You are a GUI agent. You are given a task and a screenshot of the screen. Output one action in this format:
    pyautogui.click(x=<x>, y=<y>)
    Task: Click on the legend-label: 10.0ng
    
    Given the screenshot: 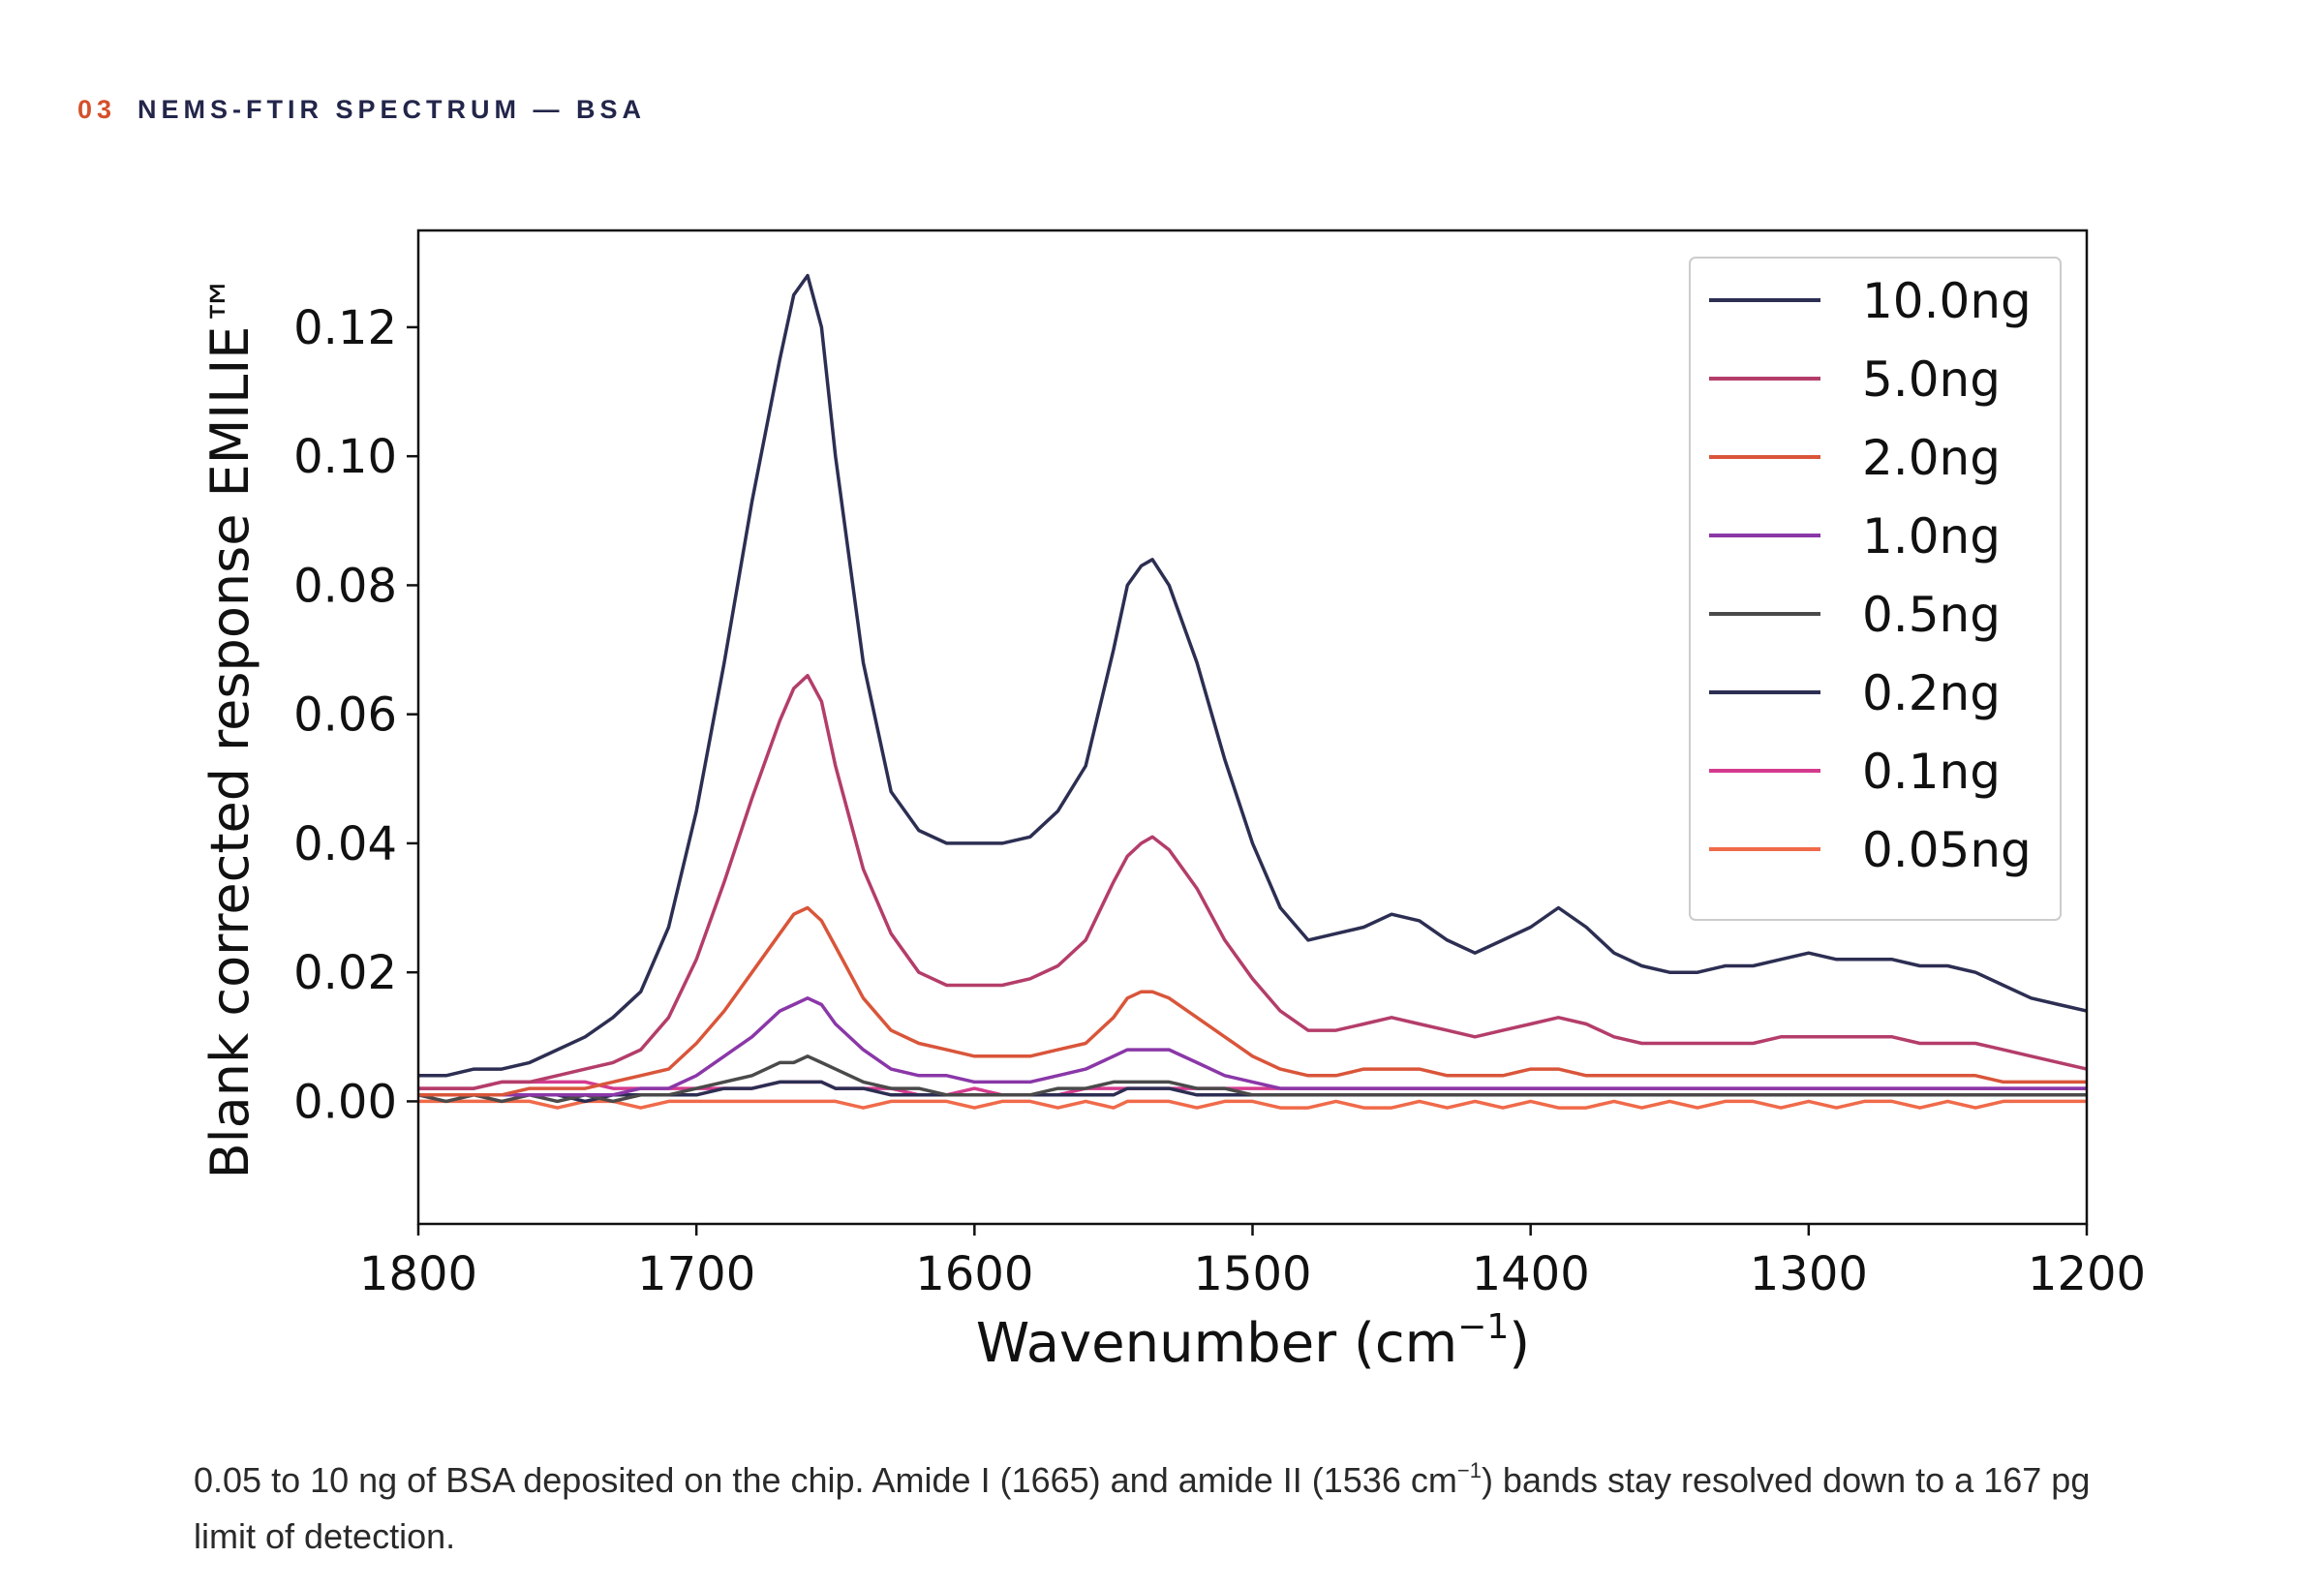 What is the action you would take?
    pyautogui.click(x=1947, y=301)
    